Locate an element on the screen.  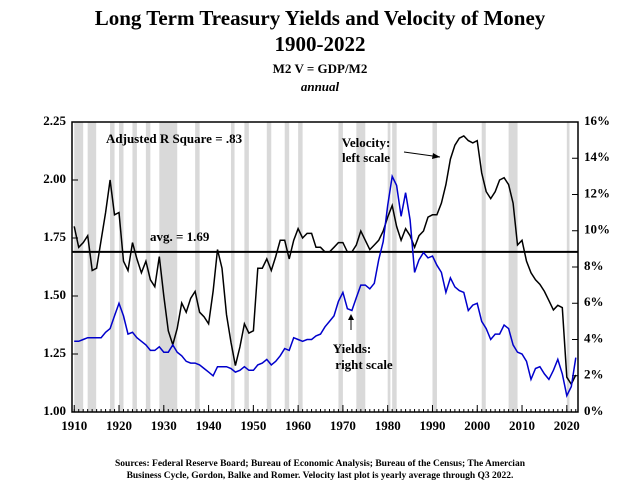
x-tick-label: 2020 is located at coordinates (567, 425).